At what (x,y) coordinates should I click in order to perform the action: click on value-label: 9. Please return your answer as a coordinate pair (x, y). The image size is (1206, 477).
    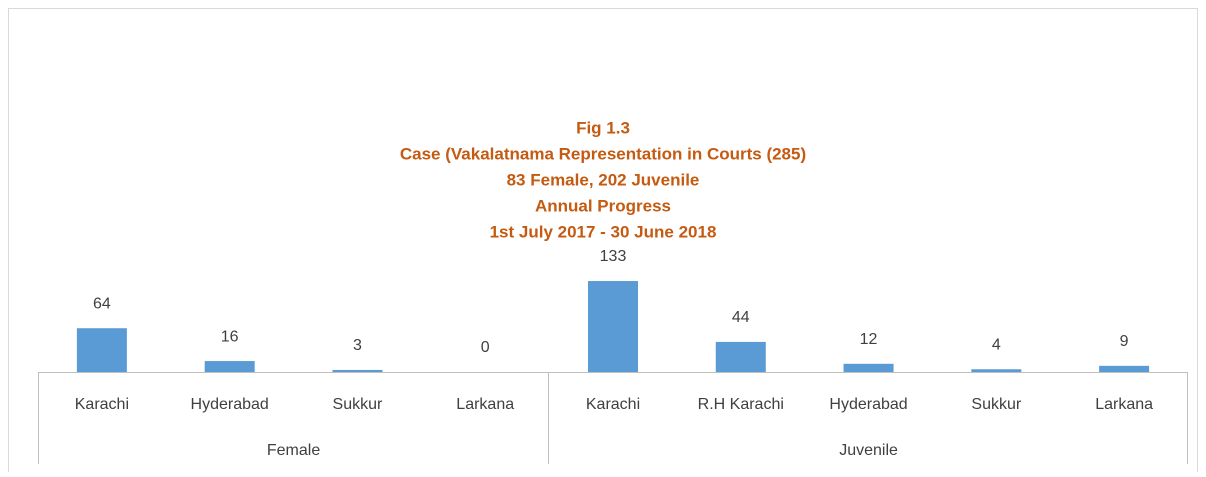
    Looking at the image, I should click on (1124, 341).